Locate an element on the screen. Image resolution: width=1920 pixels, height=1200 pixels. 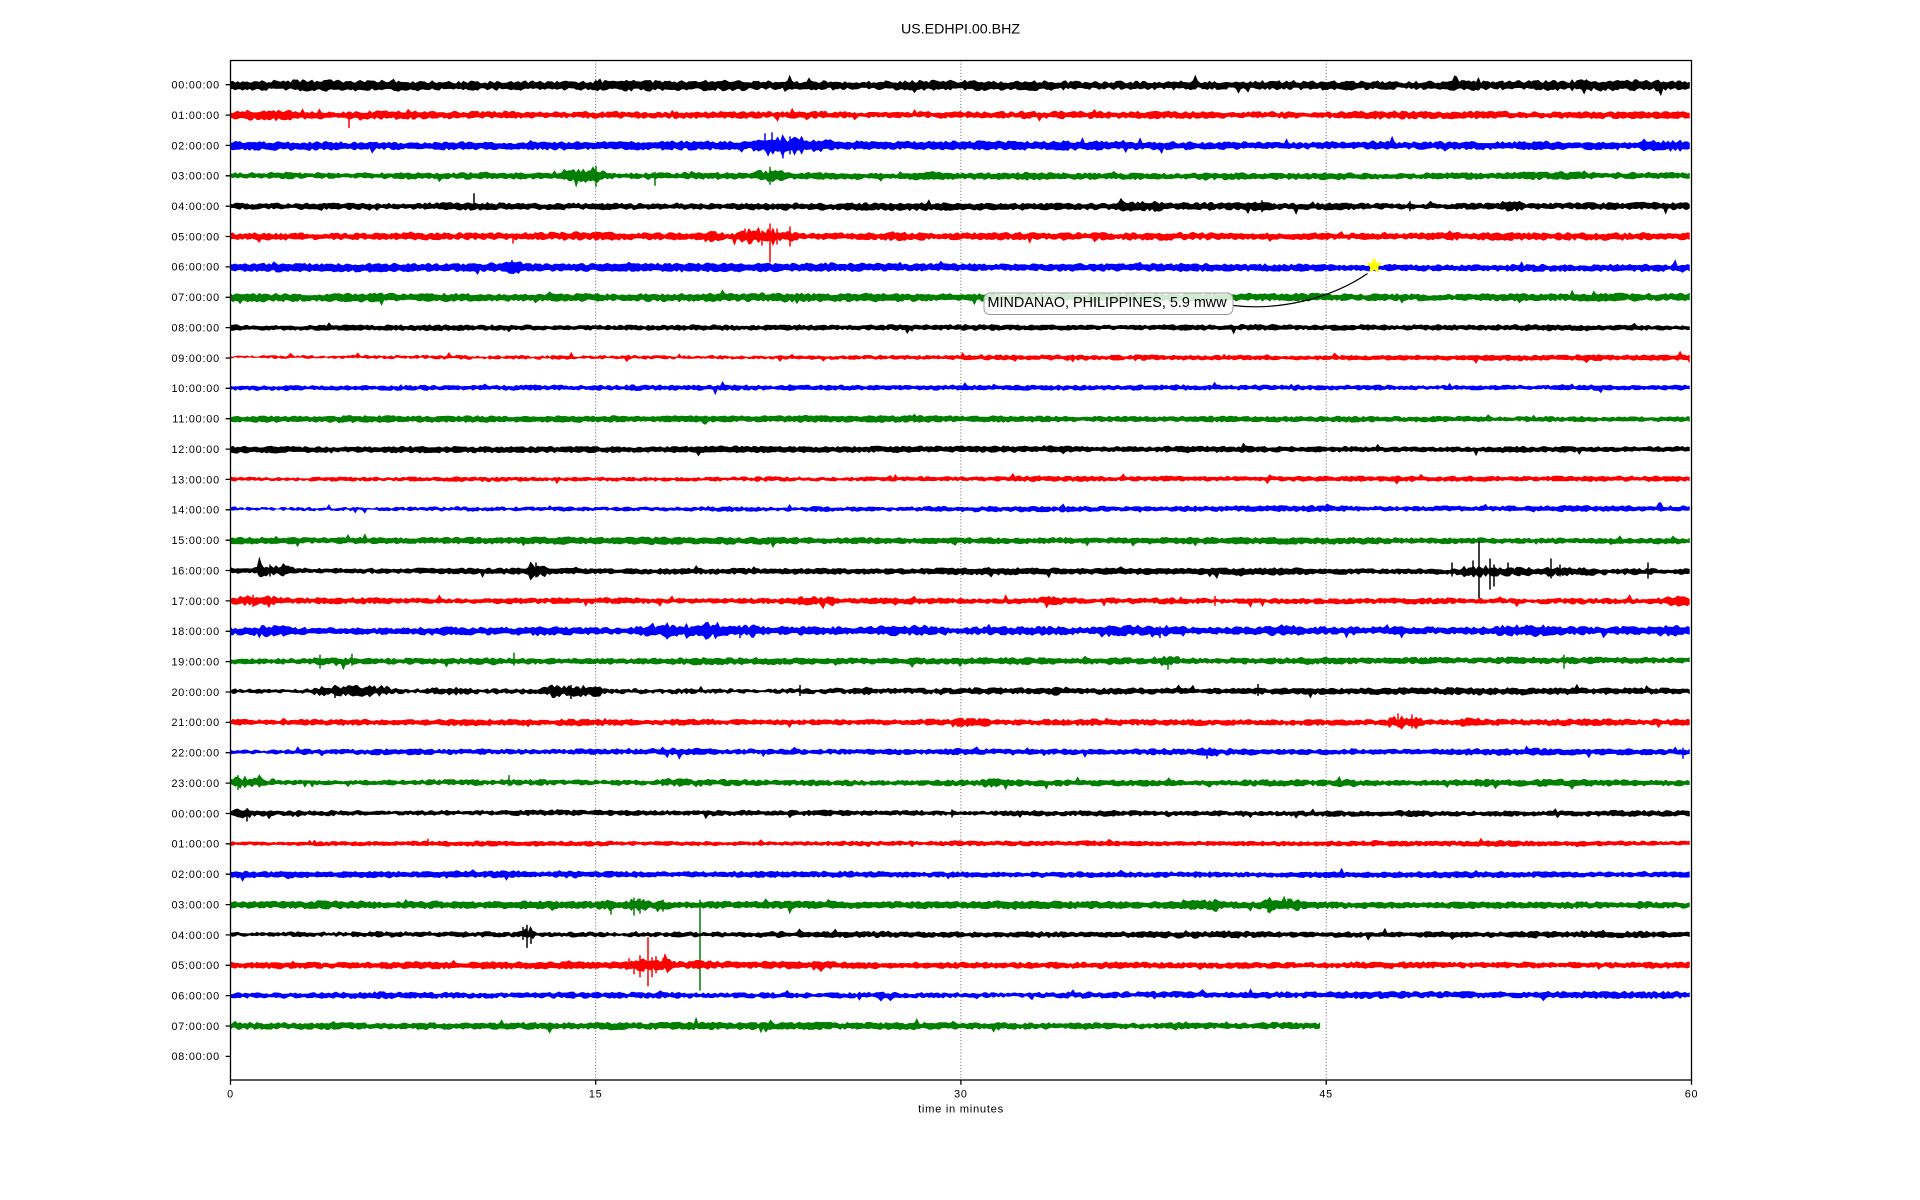
svg-text: time in minutes is located at coordinates (961, 1110).